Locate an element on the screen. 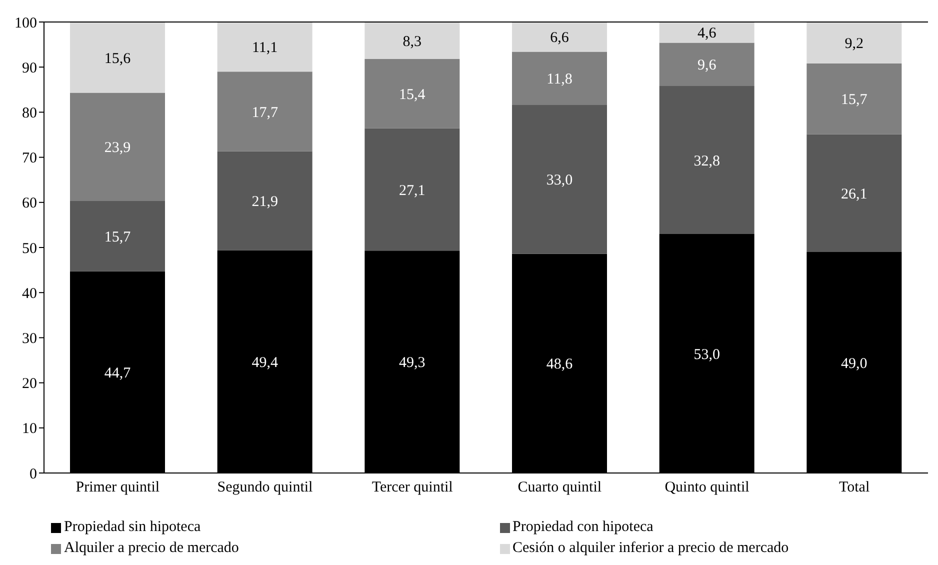 The height and width of the screenshot is (565, 938). data-label: 48,6 is located at coordinates (560, 364).